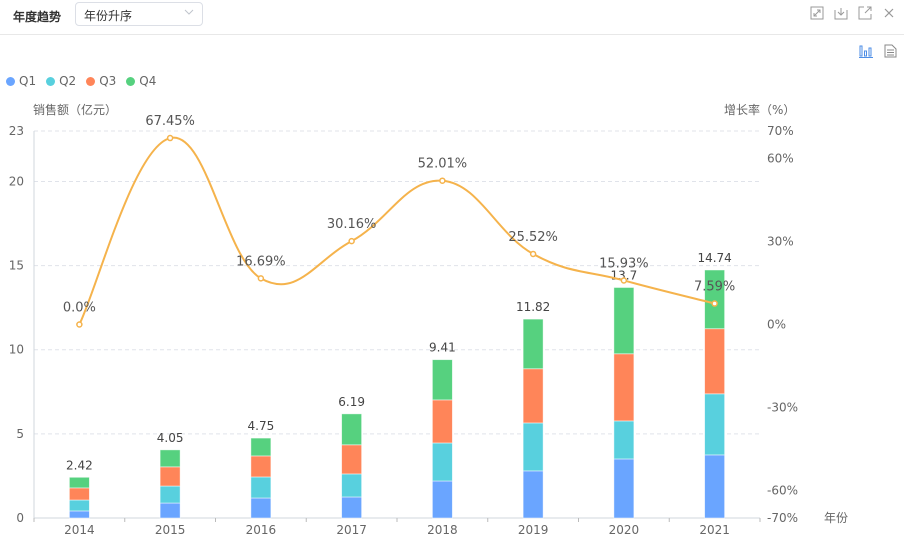 The width and height of the screenshot is (904, 540). I want to click on x-tick-label: 2019, so click(533, 530).